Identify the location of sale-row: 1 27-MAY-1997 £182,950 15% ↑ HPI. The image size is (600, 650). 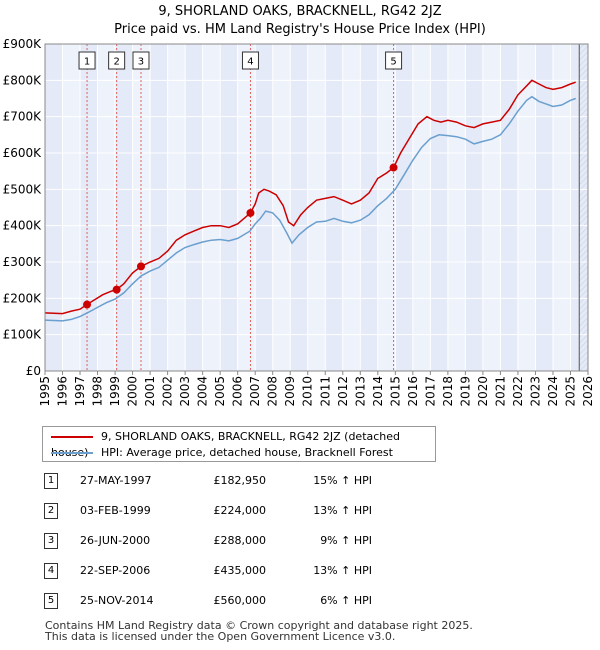
(242, 488).